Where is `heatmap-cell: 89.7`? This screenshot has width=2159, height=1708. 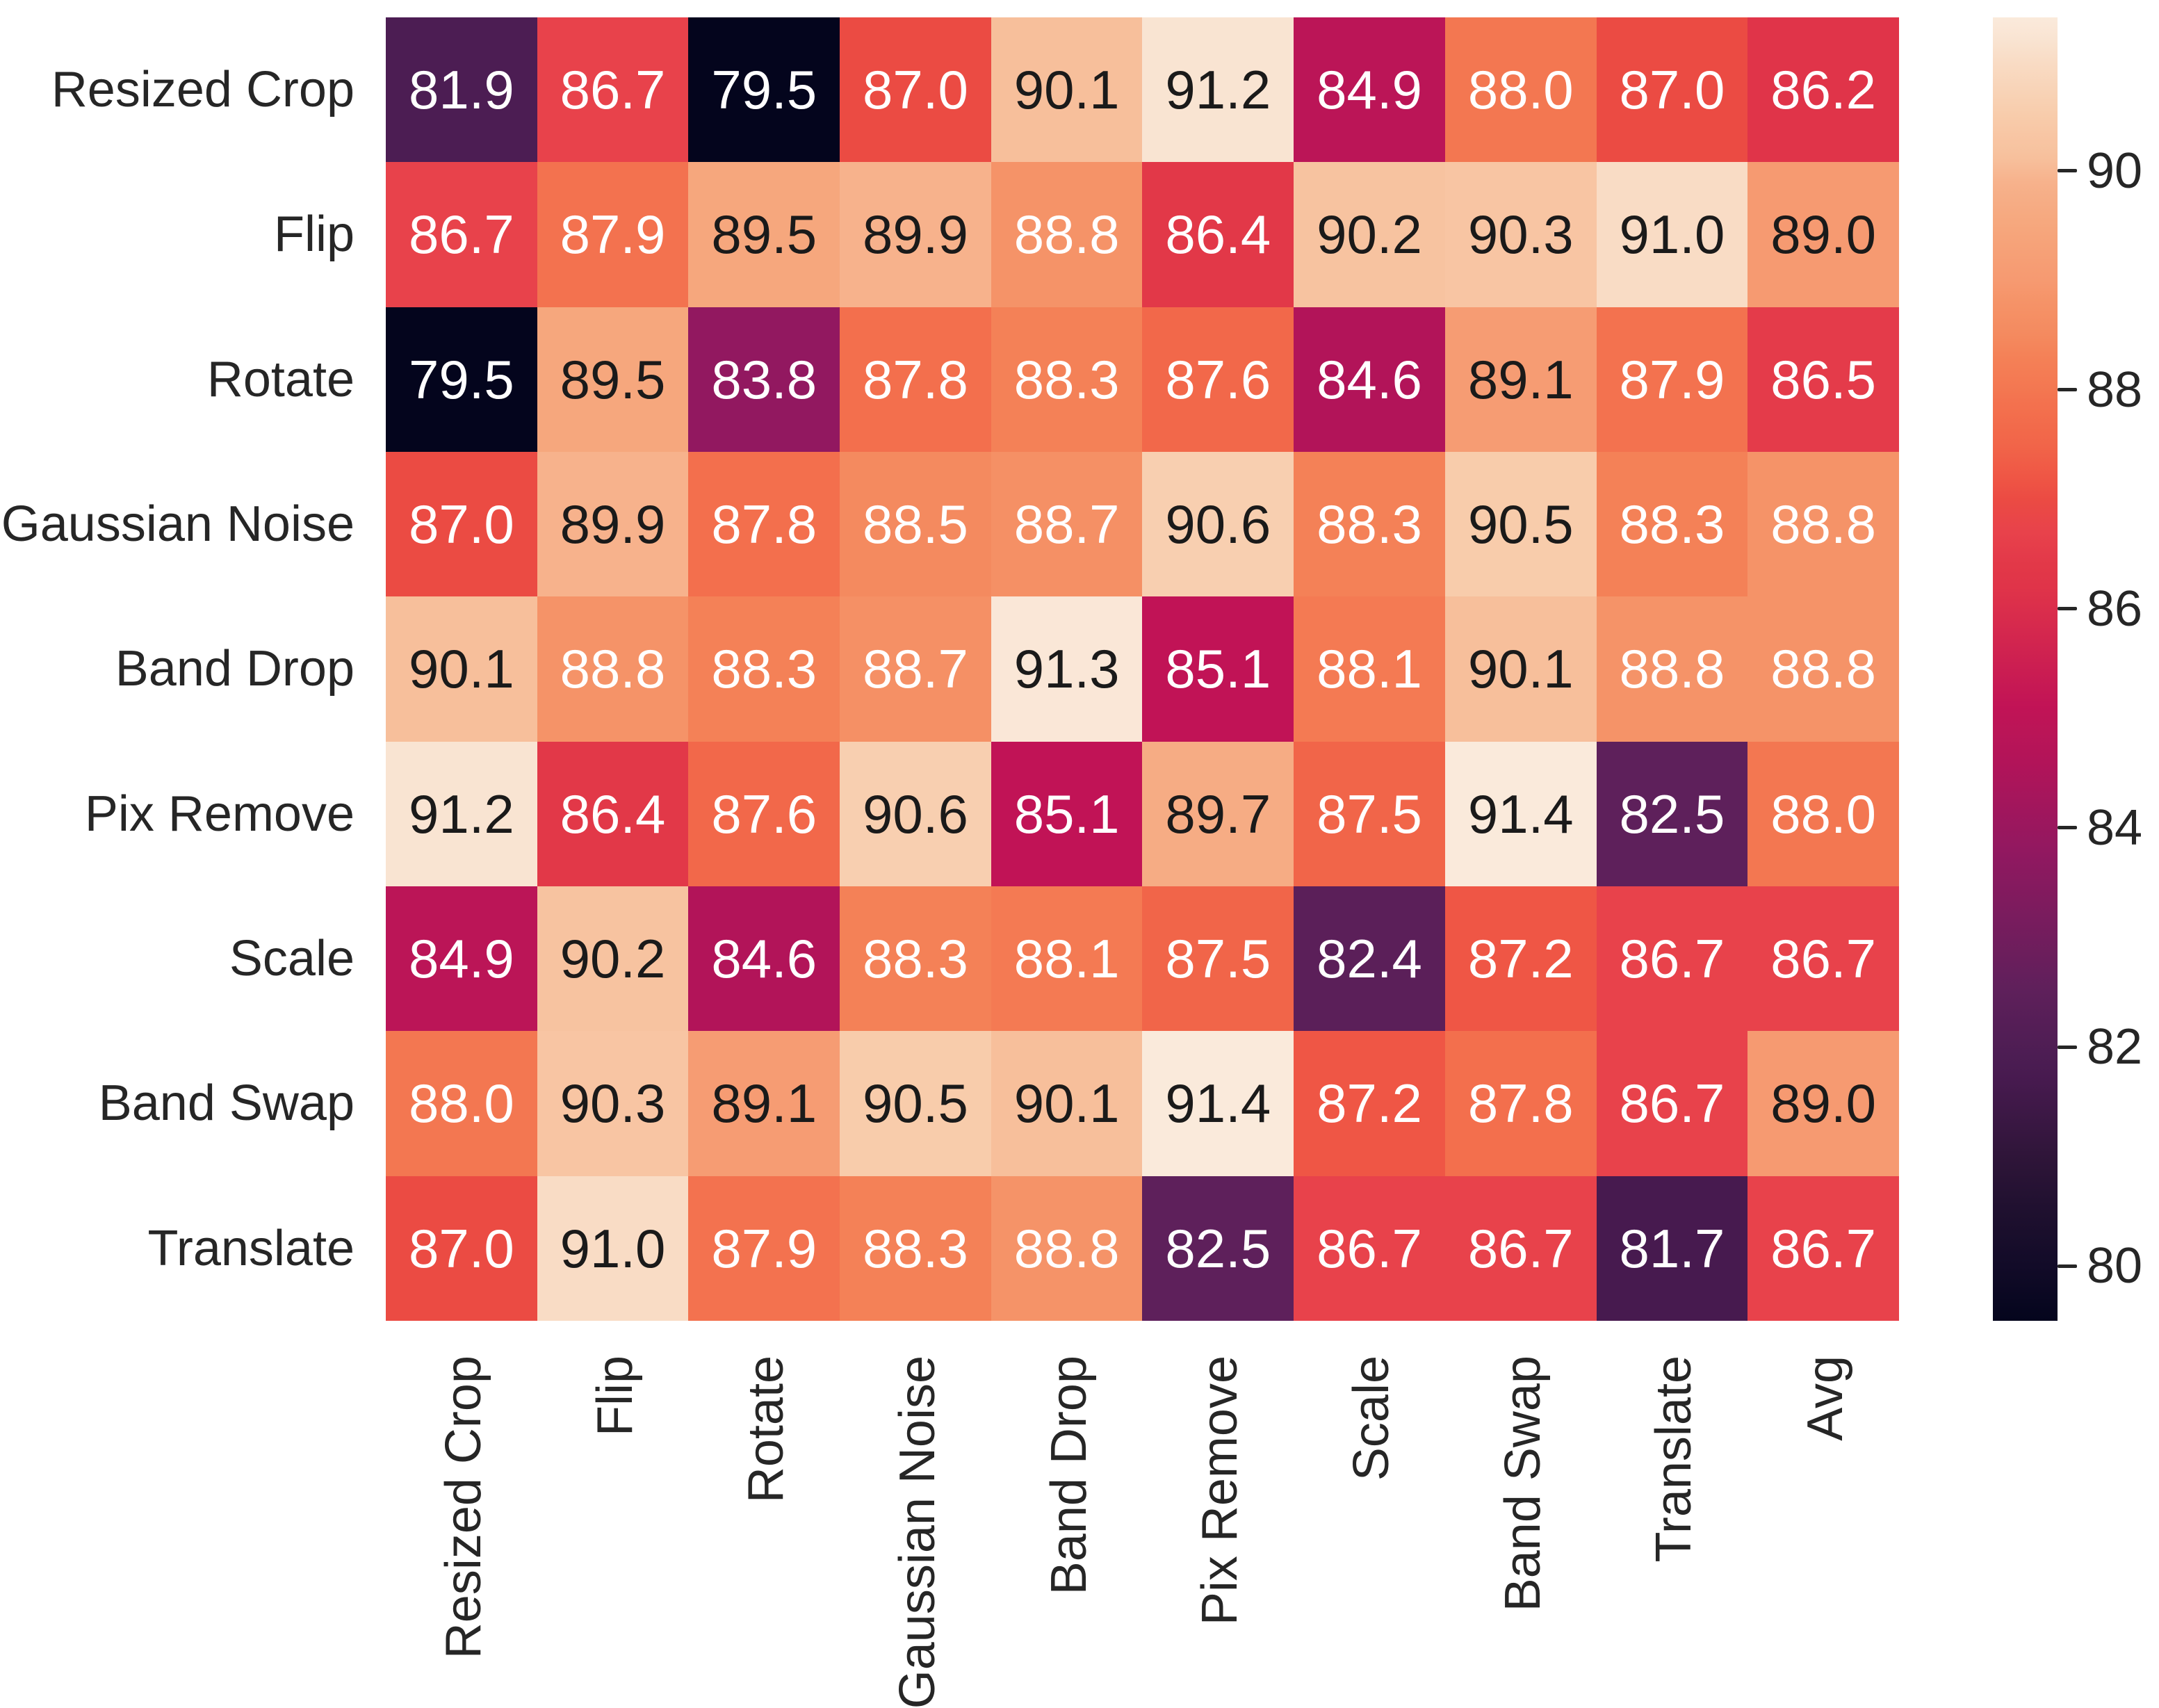
heatmap-cell: 89.7 is located at coordinates (1218, 814).